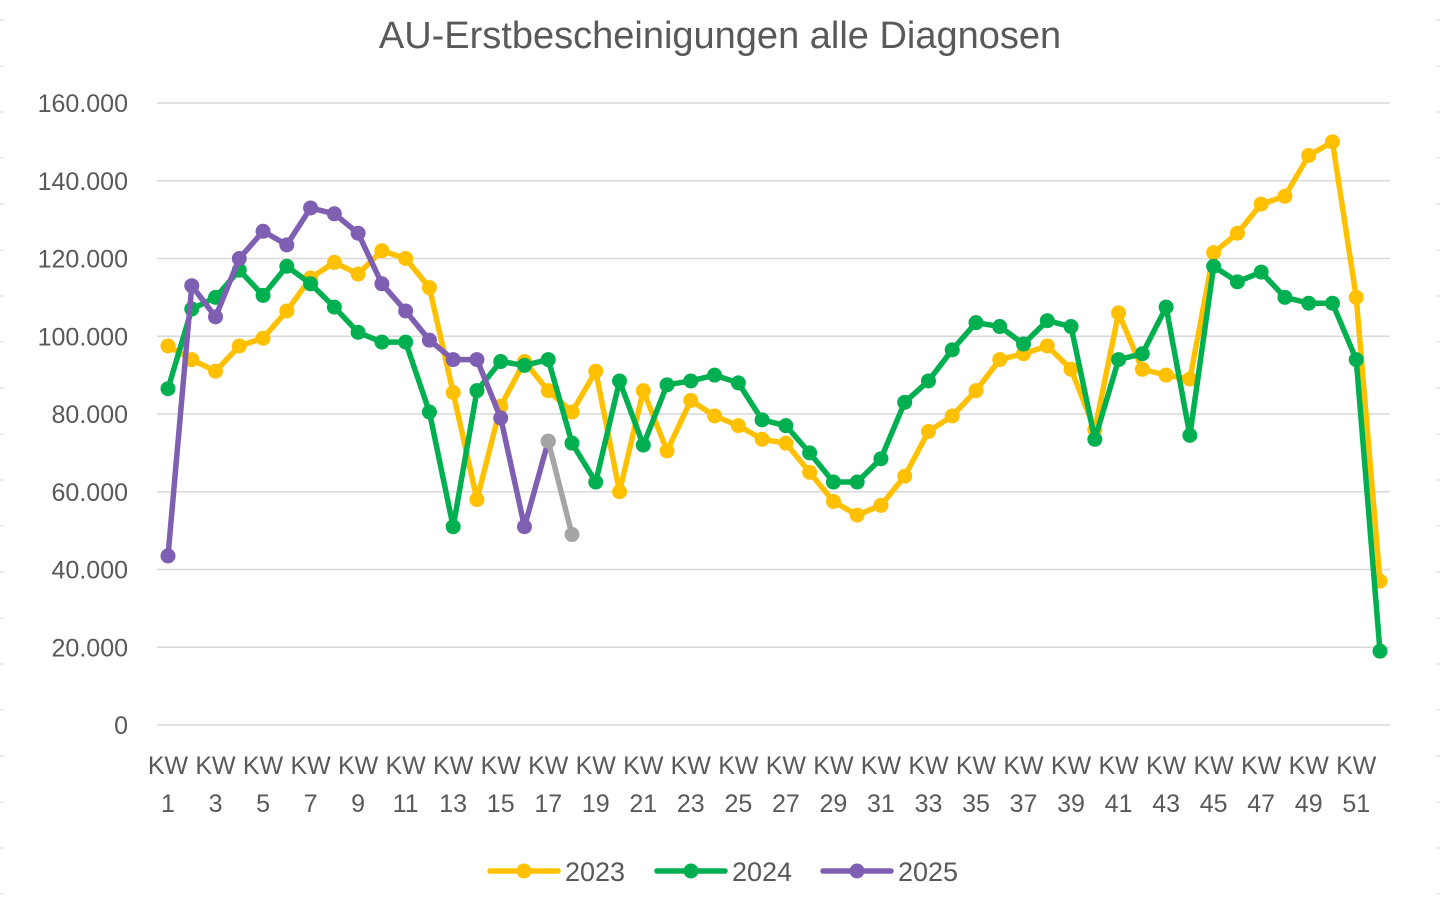 The image size is (1440, 906). I want to click on legend: 2023 2024 2025, so click(722, 872).